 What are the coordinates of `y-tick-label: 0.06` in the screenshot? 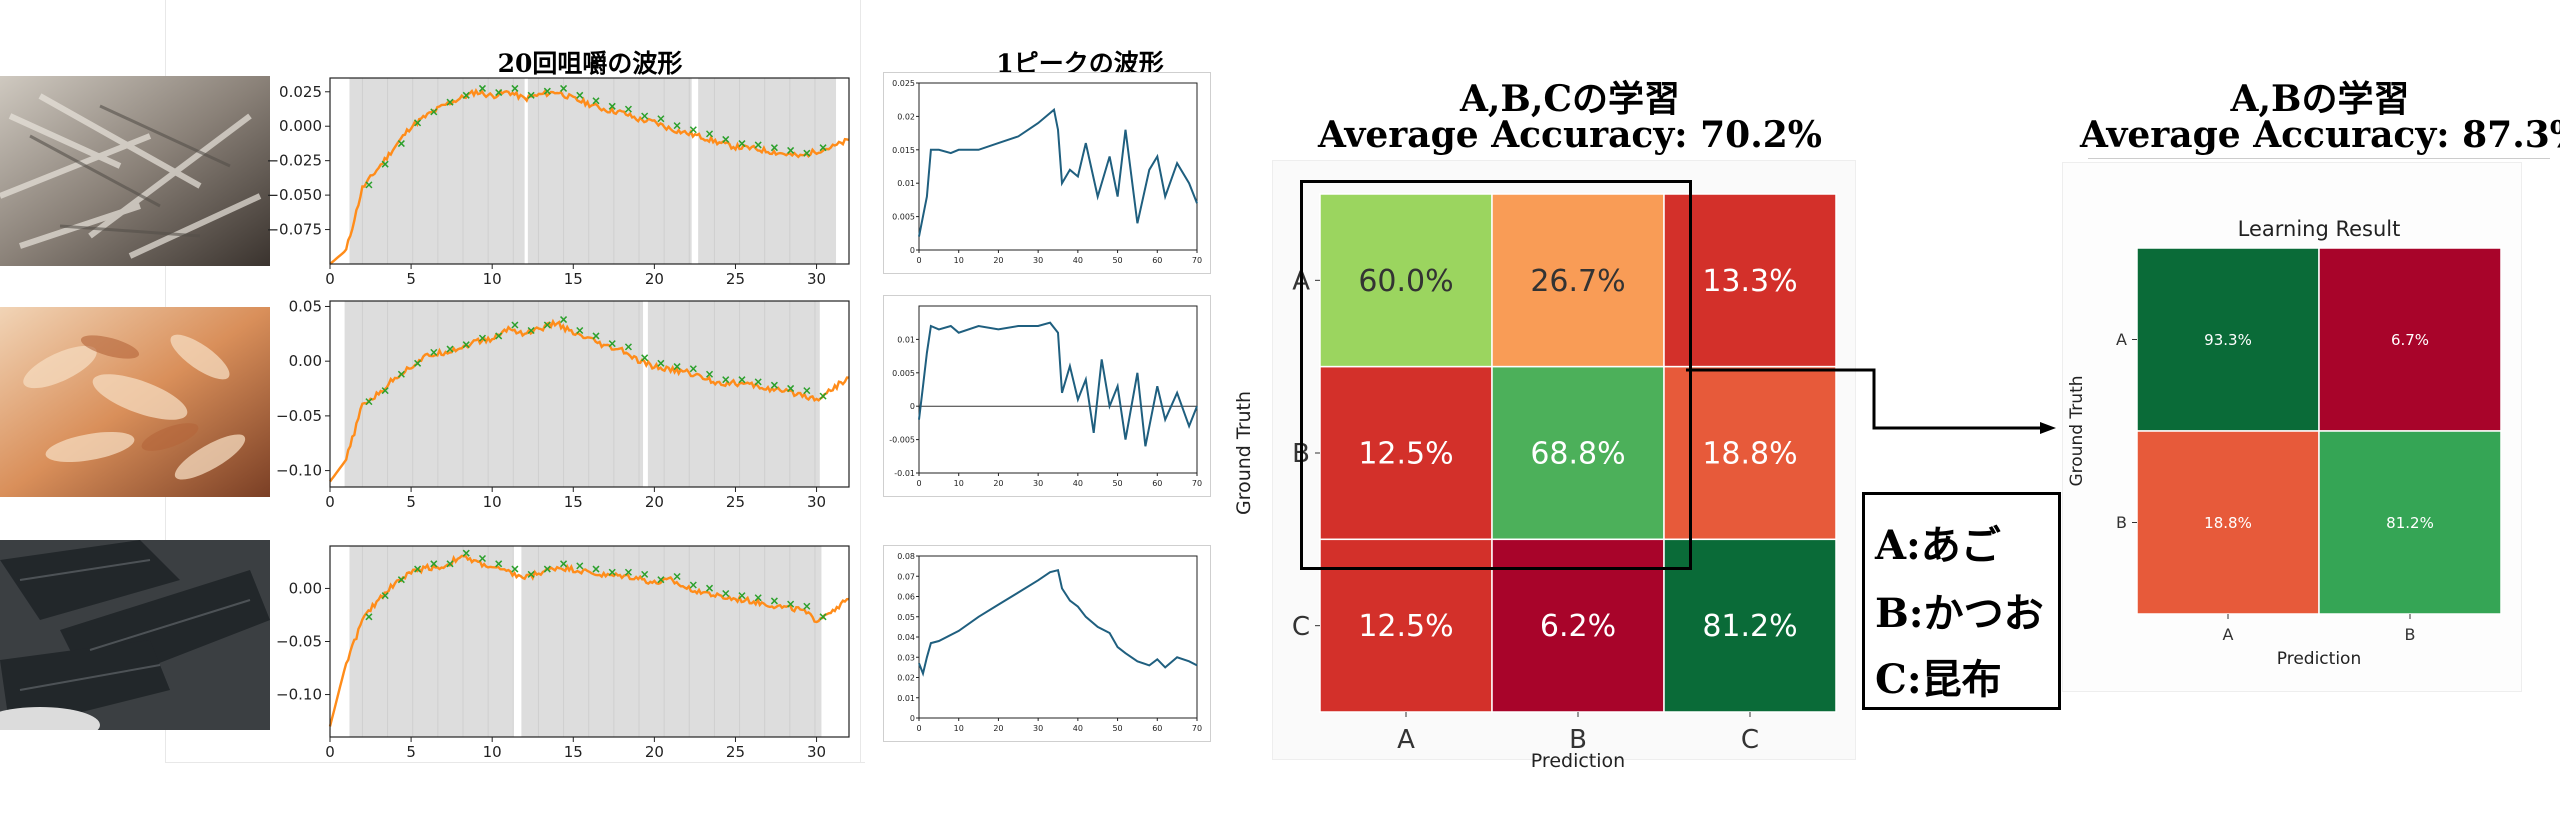 It's located at (906, 597).